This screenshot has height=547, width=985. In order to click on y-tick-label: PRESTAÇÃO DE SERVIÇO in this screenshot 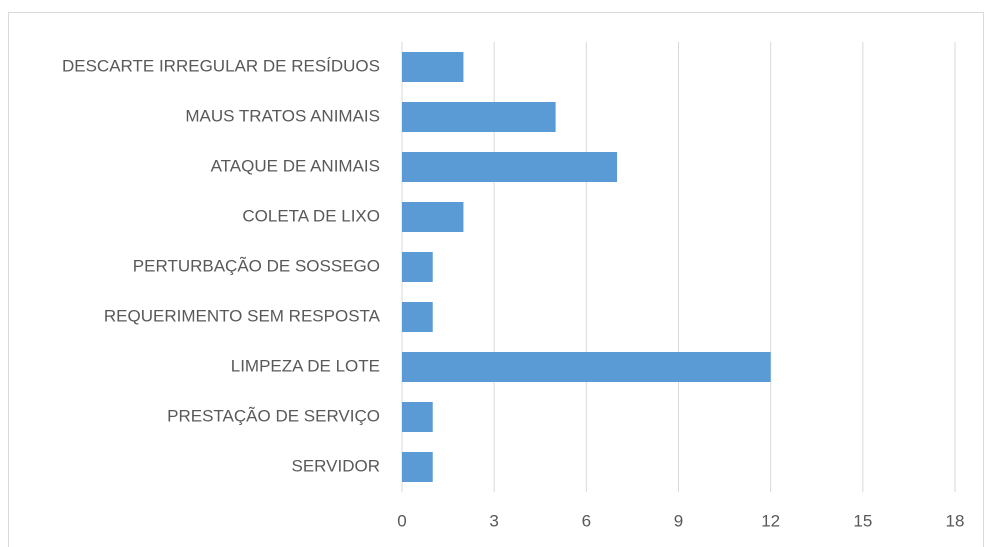, I will do `click(273, 415)`.